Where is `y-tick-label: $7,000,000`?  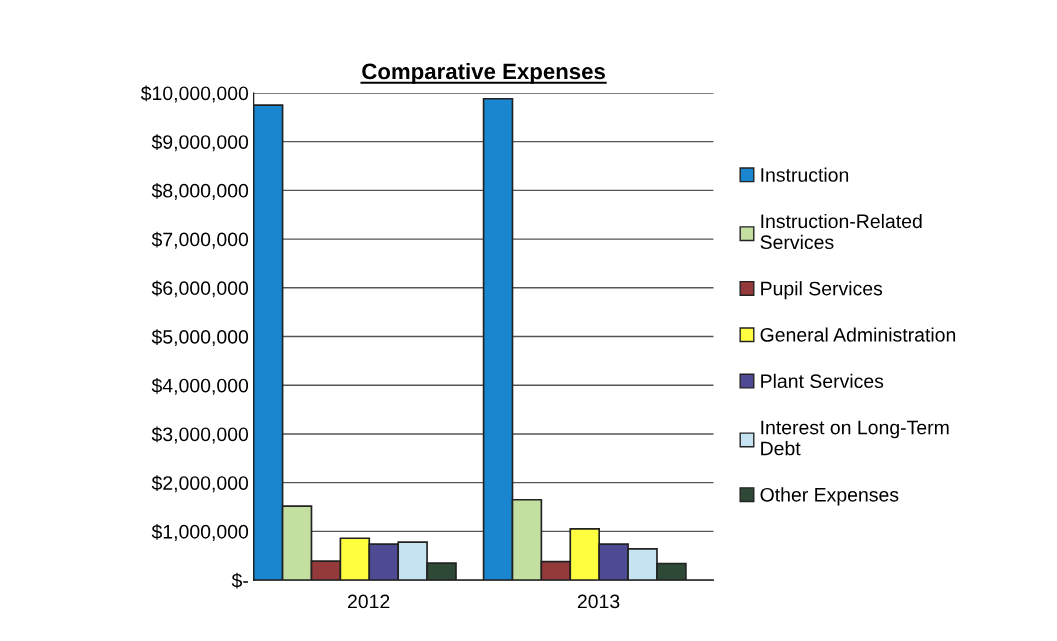
y-tick-label: $7,000,000 is located at coordinates (200, 240).